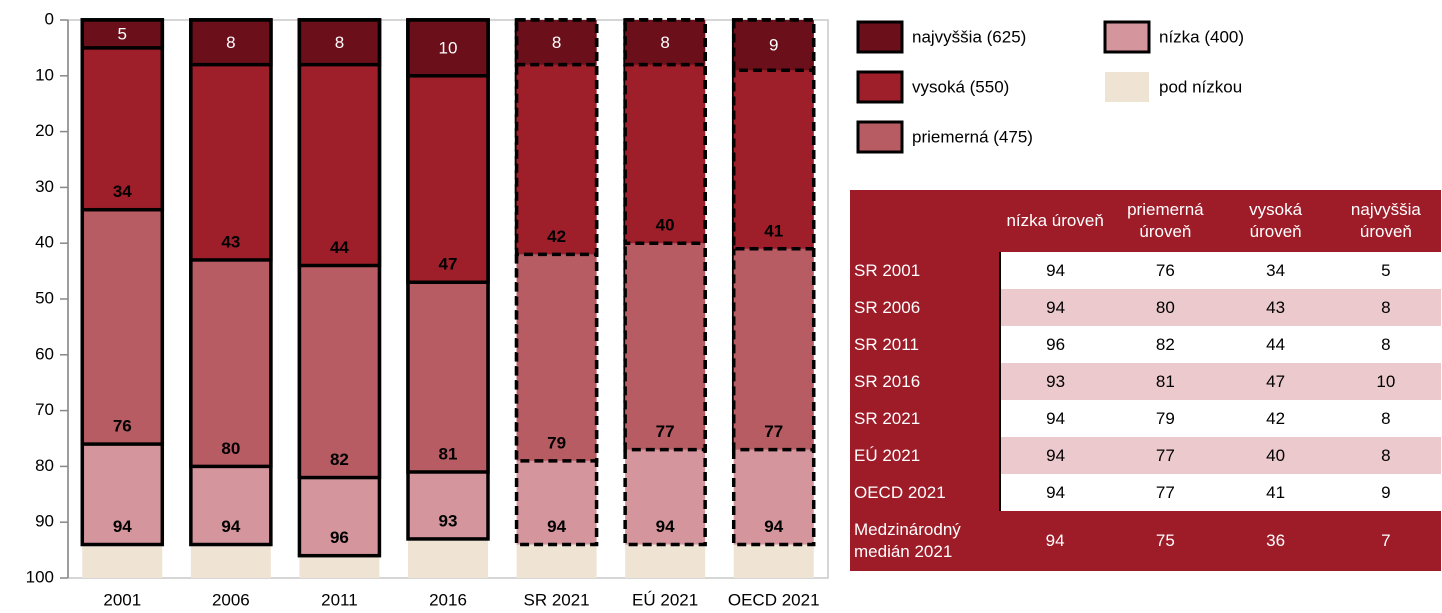 This screenshot has width=1442, height=613. Describe the element at coordinates (44, 74) in the screenshot. I see `y-tick-label: 10` at that location.